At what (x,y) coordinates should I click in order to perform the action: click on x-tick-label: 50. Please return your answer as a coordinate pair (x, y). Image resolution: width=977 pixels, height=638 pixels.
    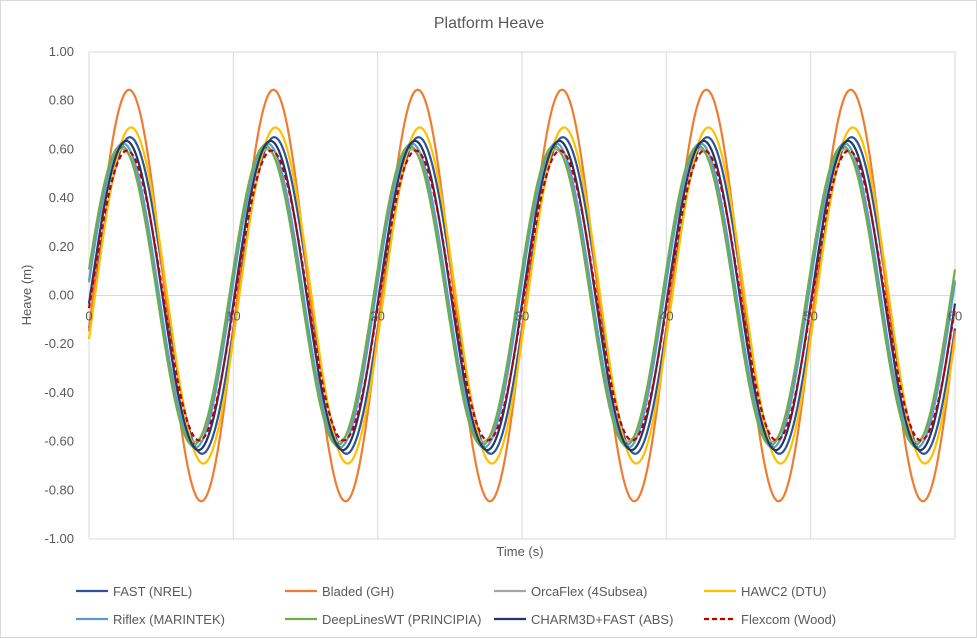
    Looking at the image, I should click on (810, 316).